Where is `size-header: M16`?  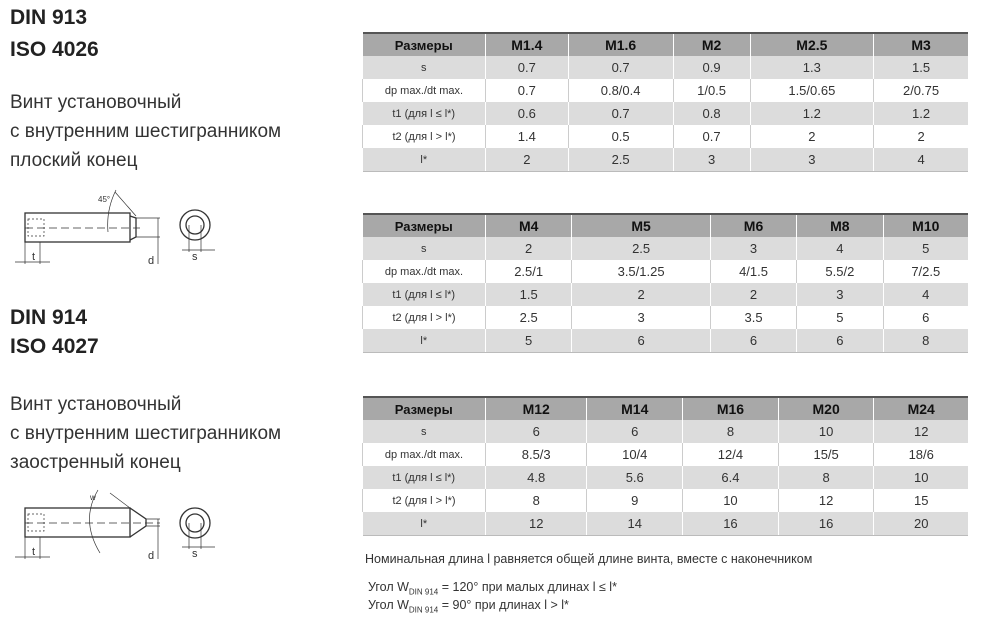 size-header: M16 is located at coordinates (730, 408).